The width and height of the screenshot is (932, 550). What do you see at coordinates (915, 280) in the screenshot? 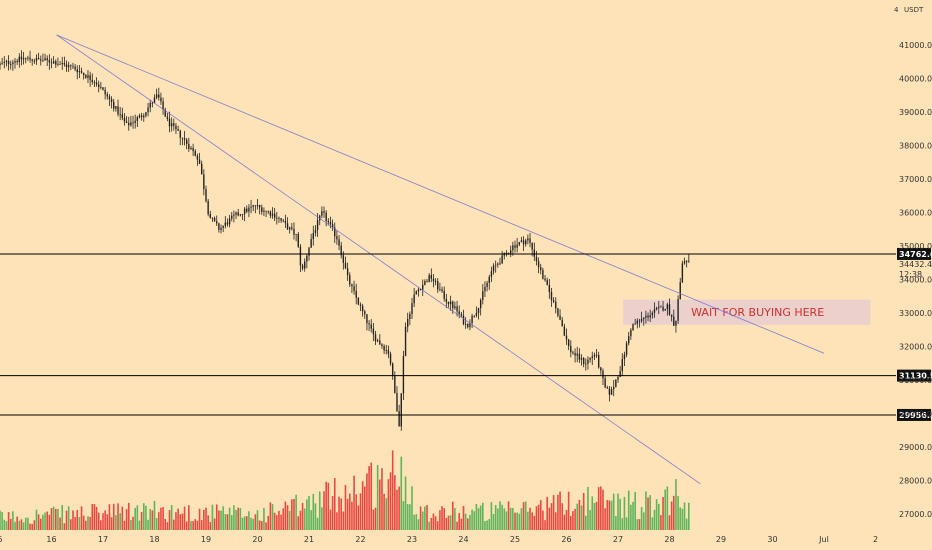
I see `price-tick-label: 34000.00` at bounding box center [915, 280].